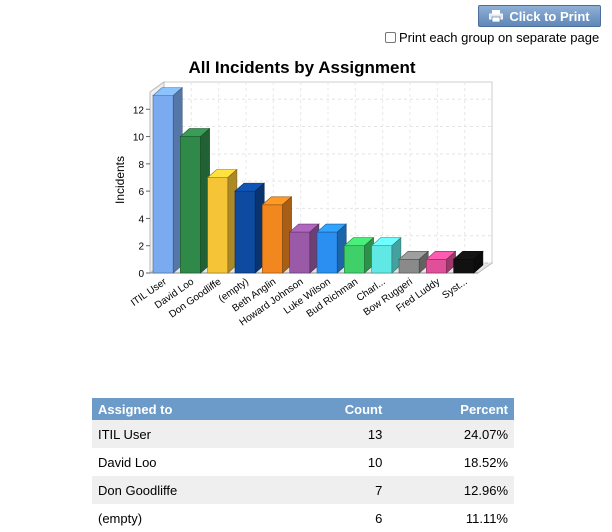  What do you see at coordinates (188, 409) in the screenshot?
I see `col-assigned-header: Assigned to` at bounding box center [188, 409].